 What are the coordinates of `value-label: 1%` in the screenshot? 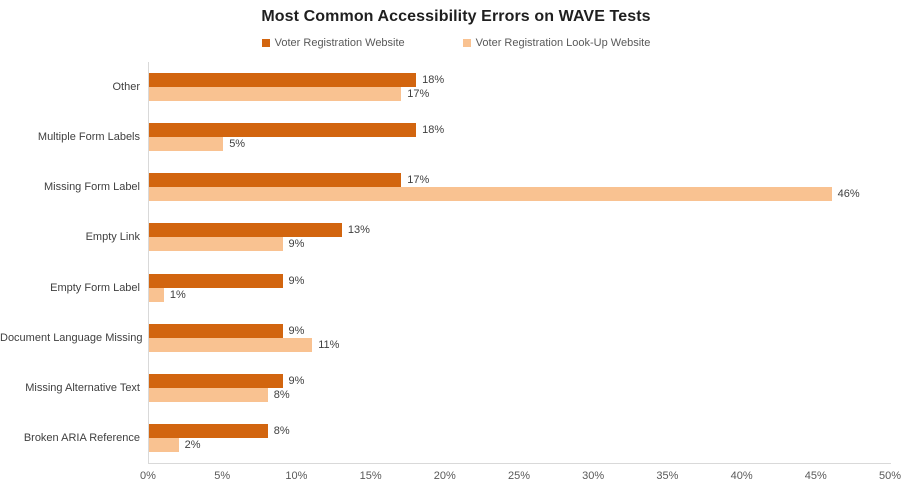 It's located at (177, 294).